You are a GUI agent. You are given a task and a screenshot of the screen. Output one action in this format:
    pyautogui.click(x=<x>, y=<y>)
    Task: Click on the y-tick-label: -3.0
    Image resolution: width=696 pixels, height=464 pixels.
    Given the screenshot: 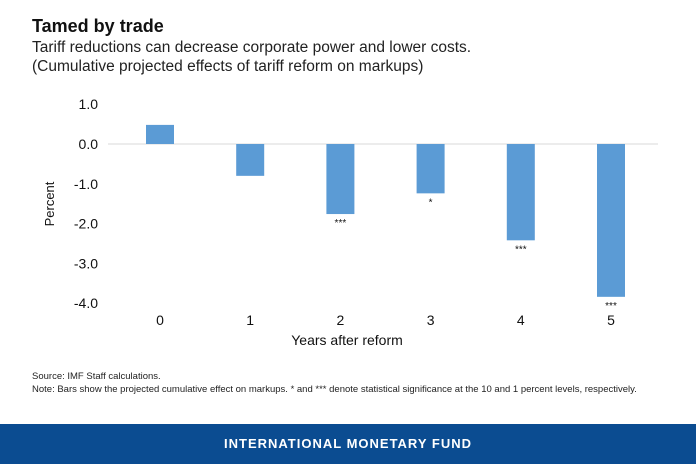 What is the action you would take?
    pyautogui.click(x=86, y=263)
    